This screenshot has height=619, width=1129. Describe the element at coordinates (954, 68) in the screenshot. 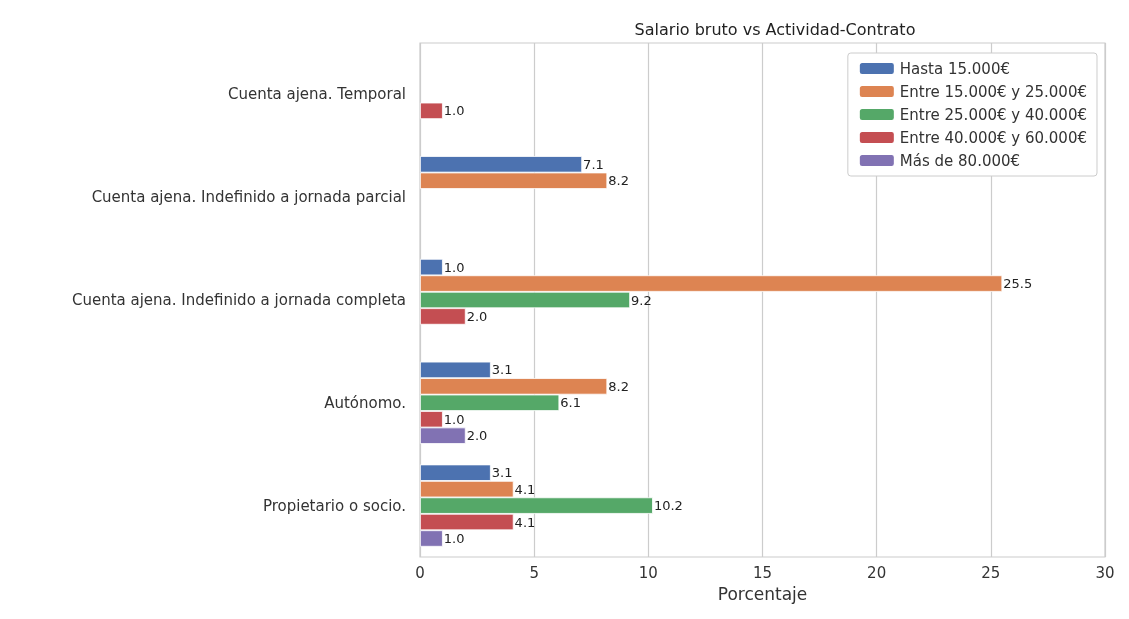

I see `legend-label: Hasta 15.000€` at that location.